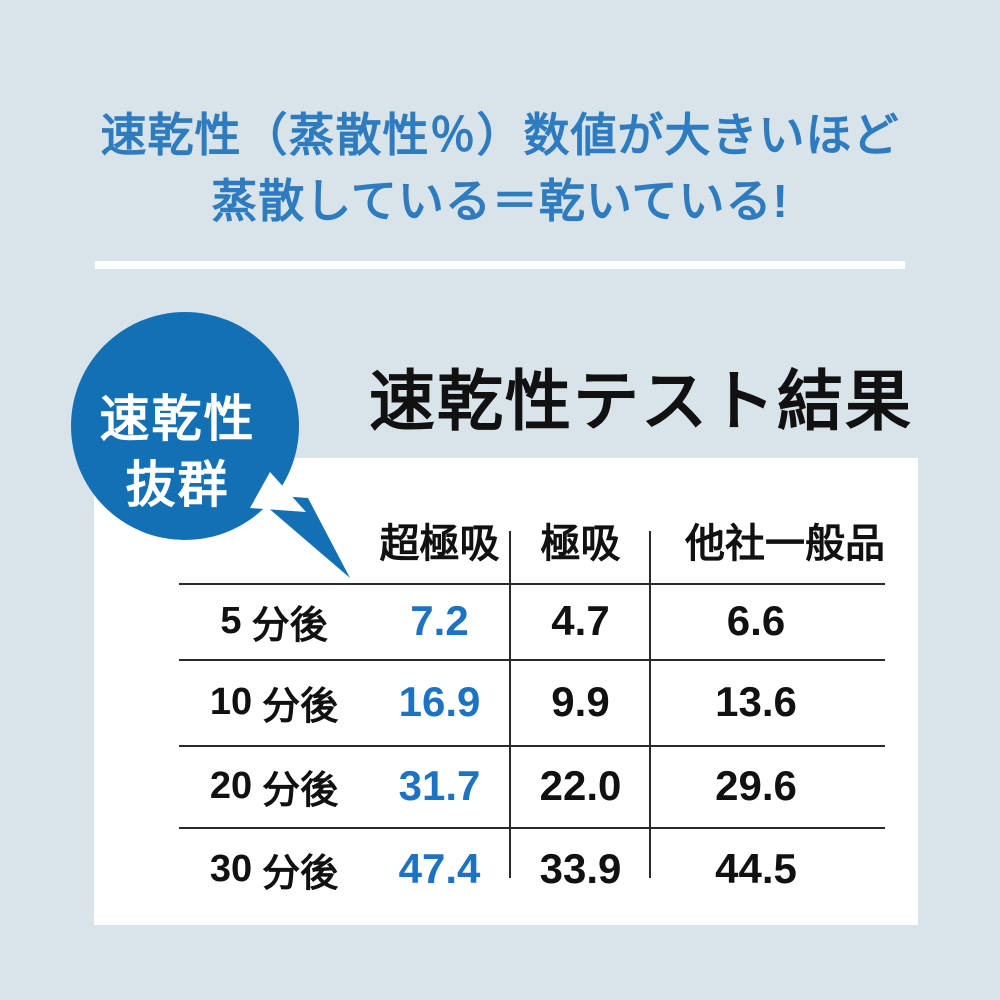  Describe the element at coordinates (500, 201) in the screenshot. I see `heading-line-2: 蒸散している＝乾いている!` at that location.